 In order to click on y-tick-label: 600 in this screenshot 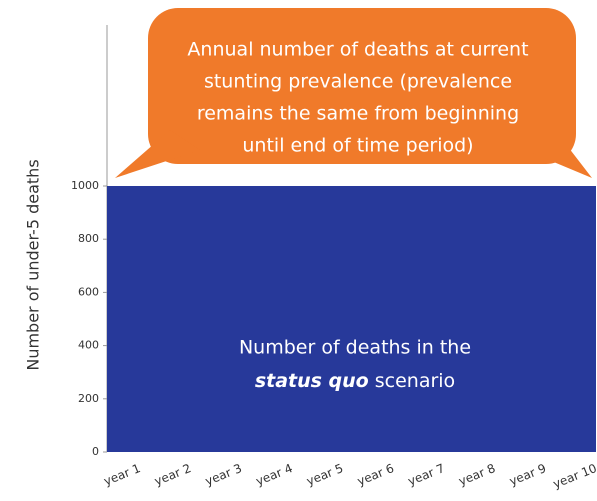, I will do `click(88, 291)`.